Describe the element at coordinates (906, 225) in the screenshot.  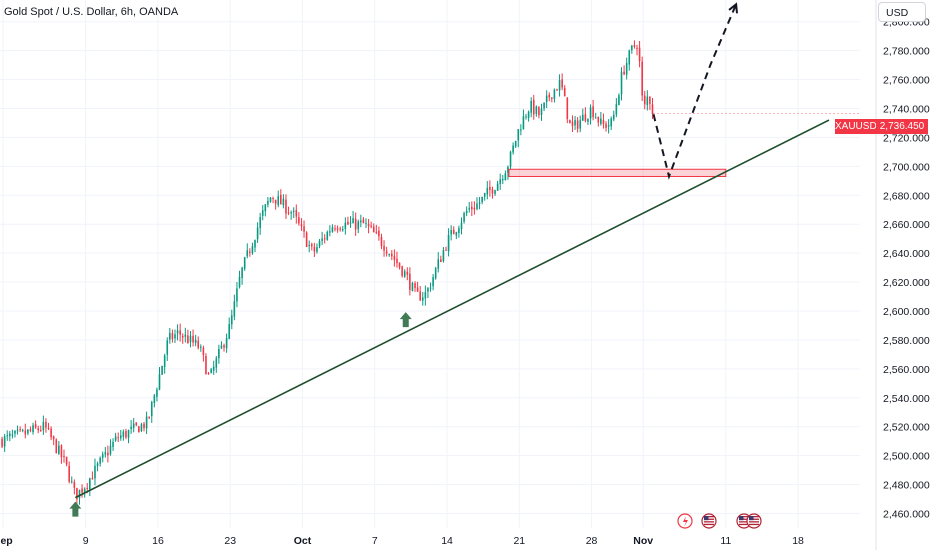
I see `y-tick-label: 2,660.000` at that location.